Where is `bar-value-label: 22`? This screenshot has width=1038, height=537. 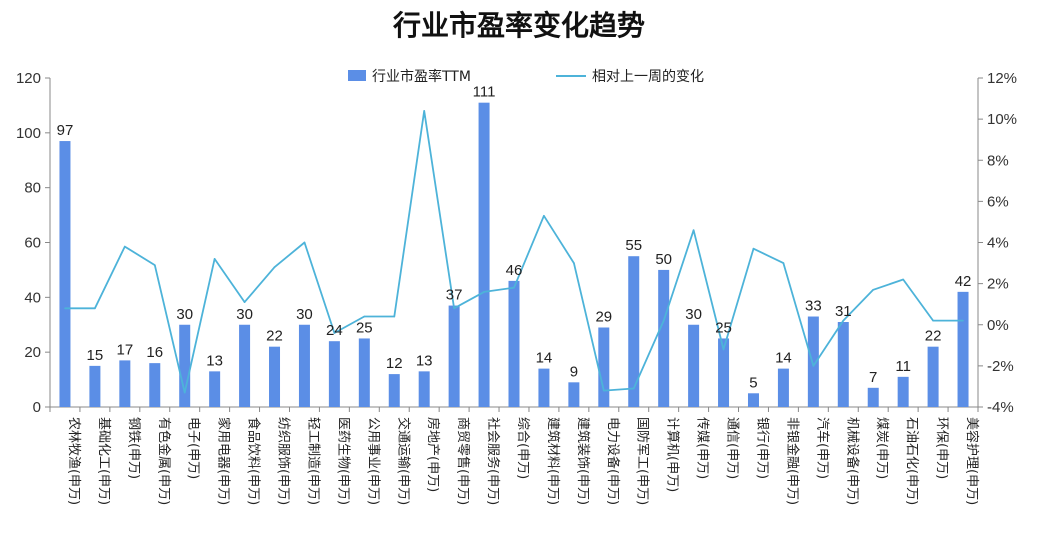 bar-value-label: 22 is located at coordinates (274, 336).